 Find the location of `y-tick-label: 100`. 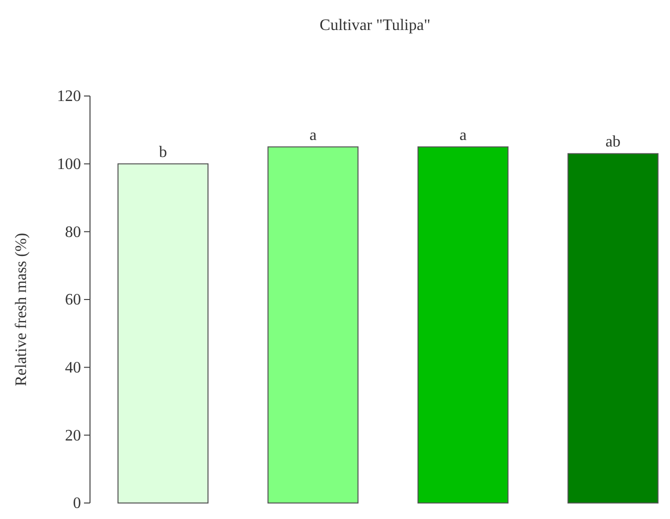

y-tick-label: 100 is located at coordinates (69, 164).